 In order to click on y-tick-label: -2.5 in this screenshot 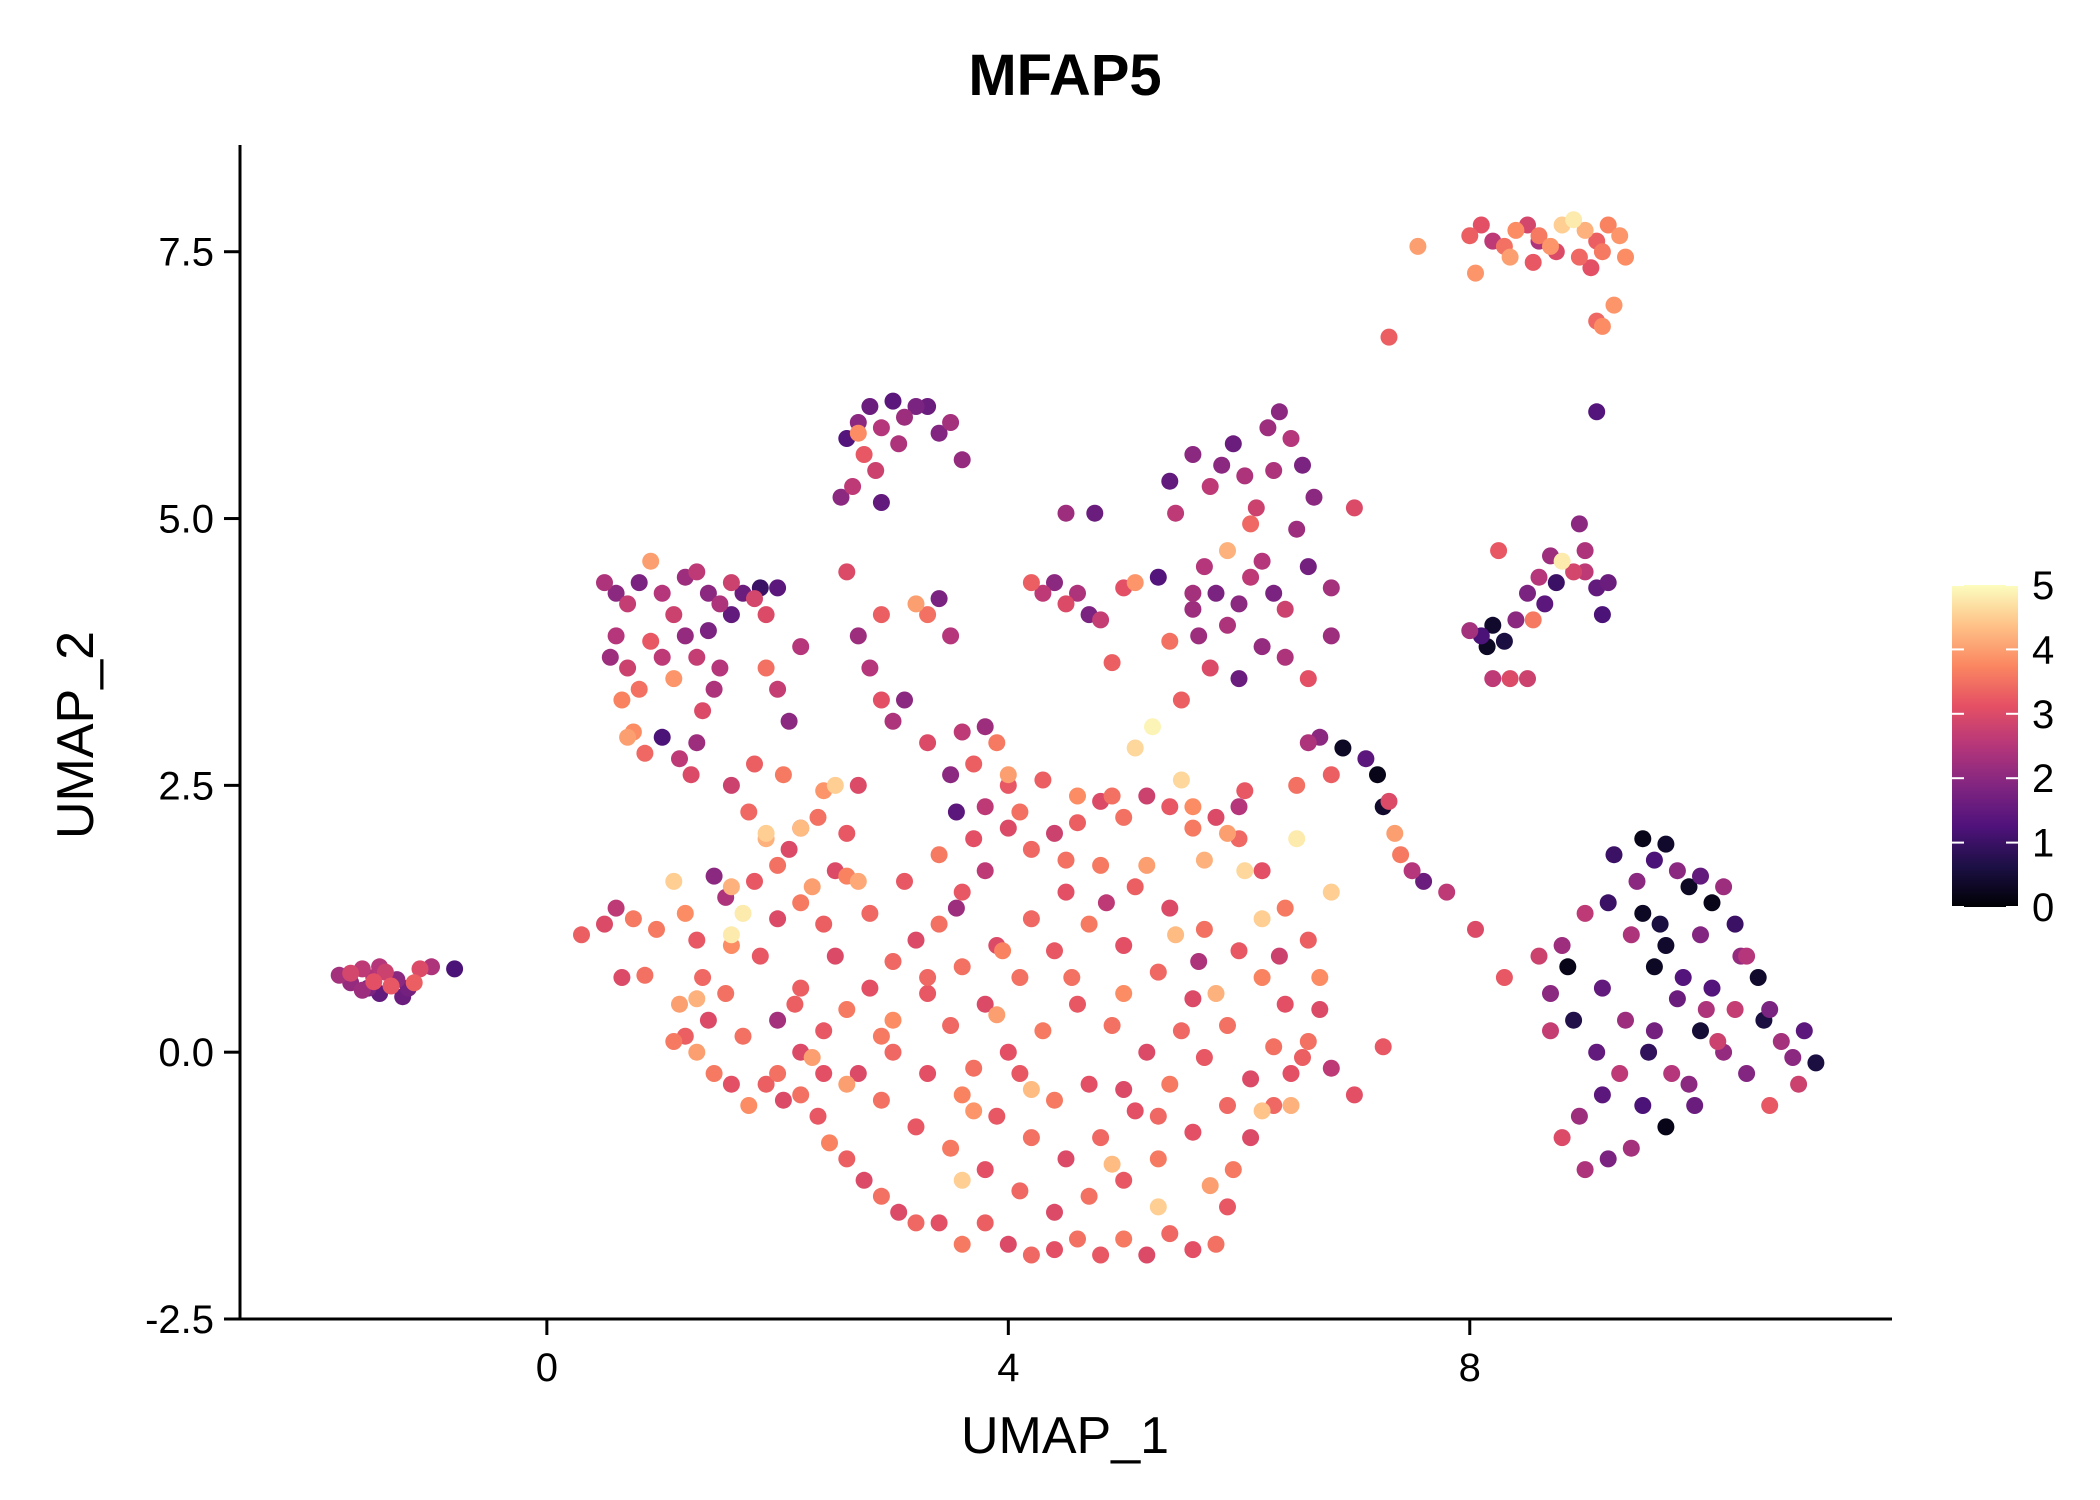, I will do `click(179, 1320)`.